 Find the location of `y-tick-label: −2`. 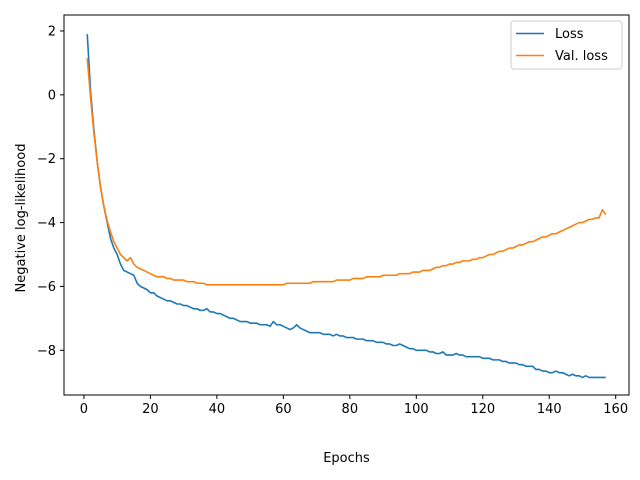

y-tick-label: −2 is located at coordinates (46, 159).